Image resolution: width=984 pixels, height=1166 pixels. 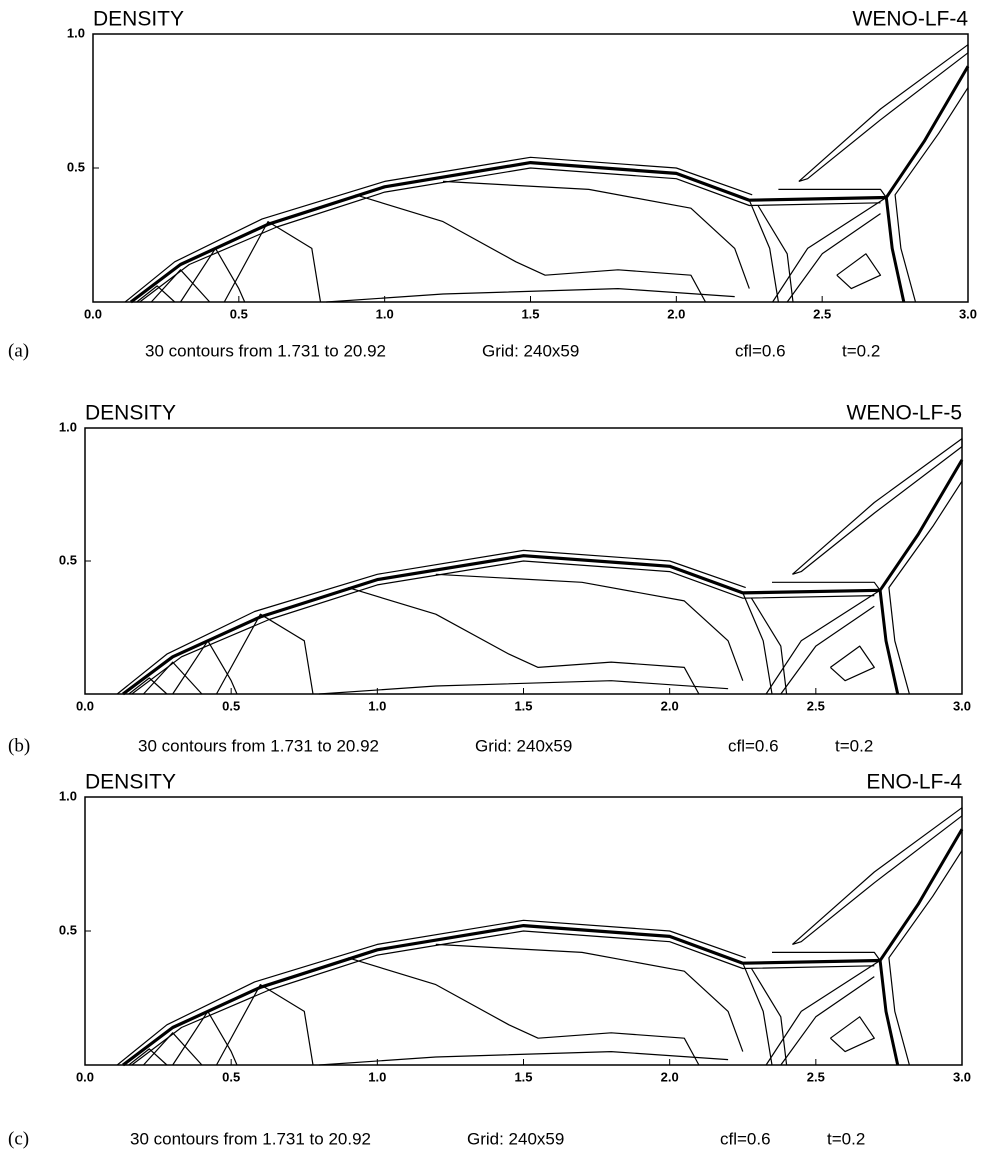 I want to click on method-label: WENO-LF-4, so click(x=911, y=19).